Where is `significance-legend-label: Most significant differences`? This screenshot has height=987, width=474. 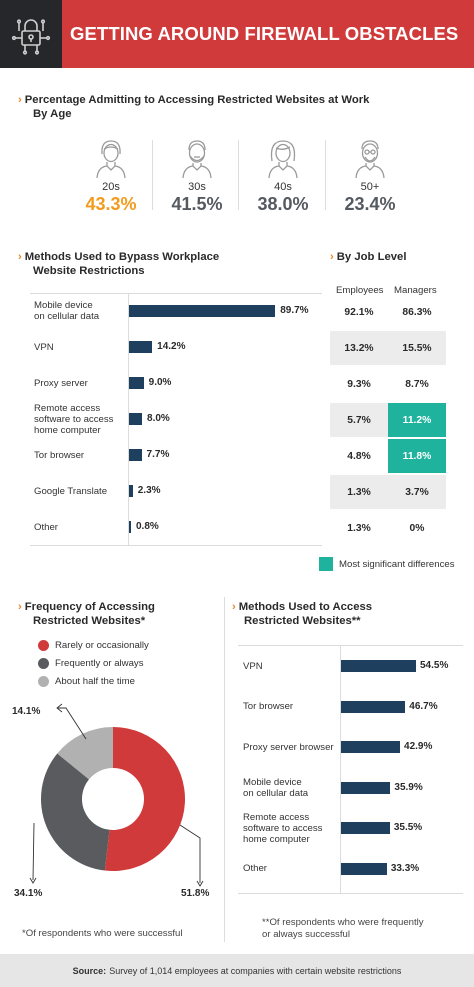 significance-legend-label: Most significant differences is located at coordinates (397, 564).